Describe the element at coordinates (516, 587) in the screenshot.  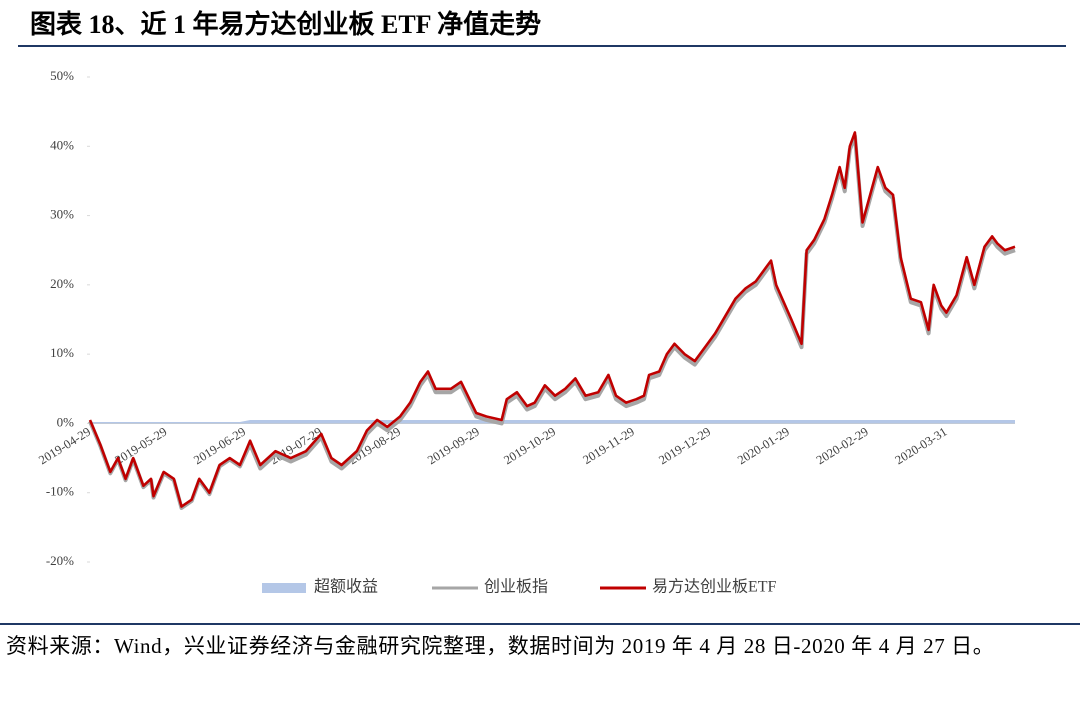
I see `legend-label: 创业板指` at that location.